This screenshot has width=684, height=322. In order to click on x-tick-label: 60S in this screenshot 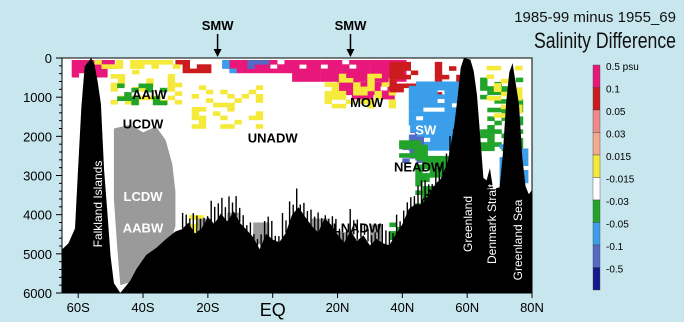, I will do `click(78, 307)`.